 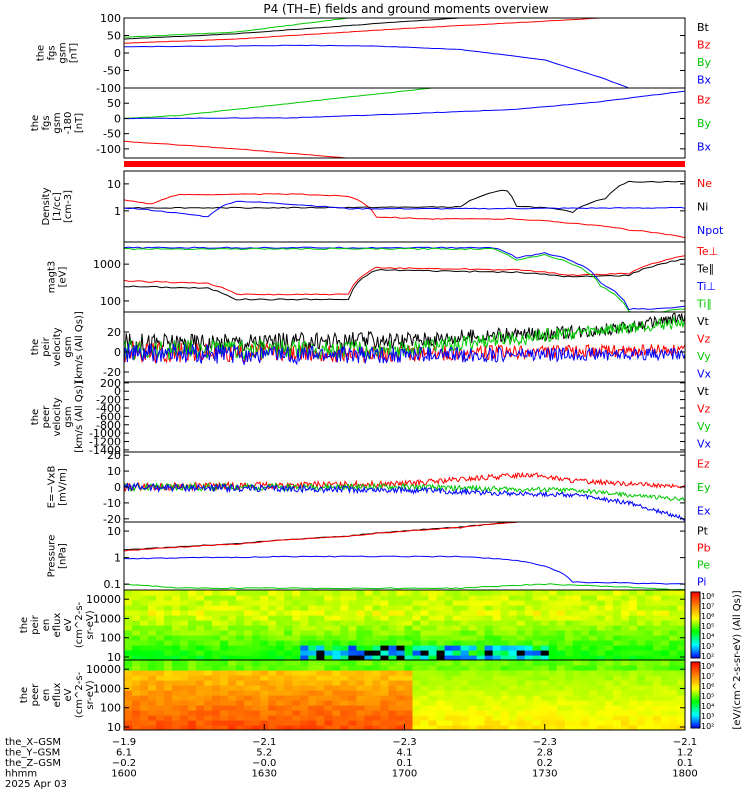 I want to click on y-axis-label: E=−VxB, so click(x=52, y=487).